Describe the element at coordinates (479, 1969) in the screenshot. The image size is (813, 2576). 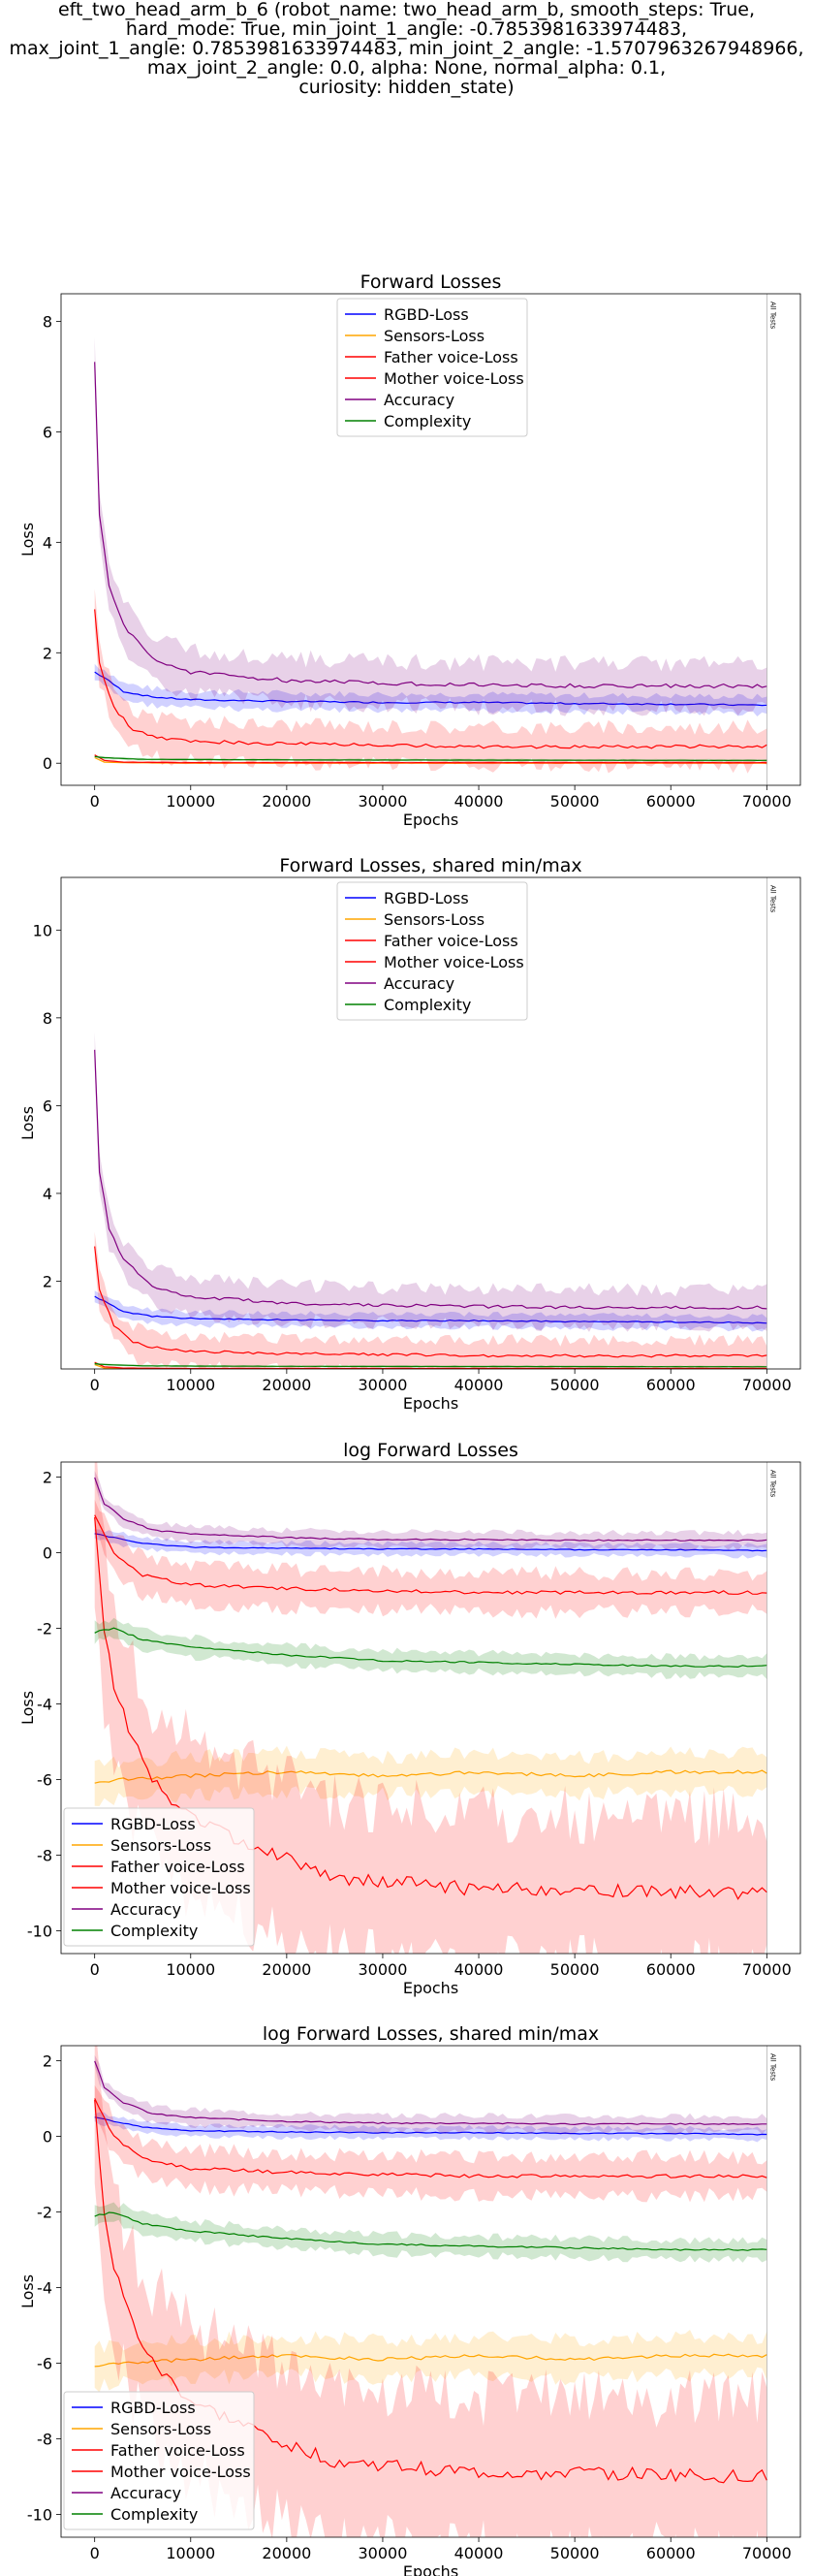
I see `x-tick-label: 40000` at that location.